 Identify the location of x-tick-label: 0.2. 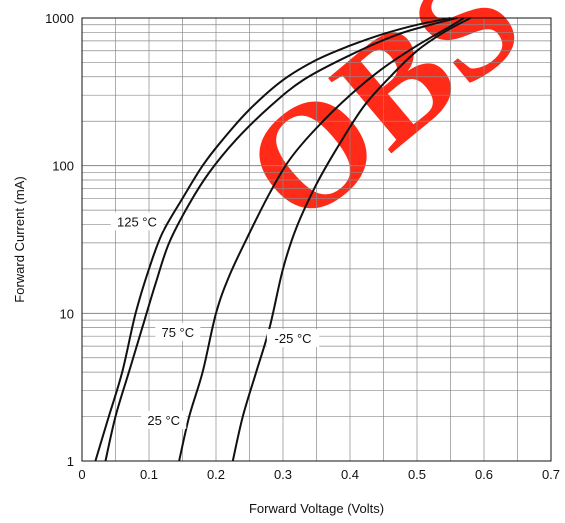
(216, 474).